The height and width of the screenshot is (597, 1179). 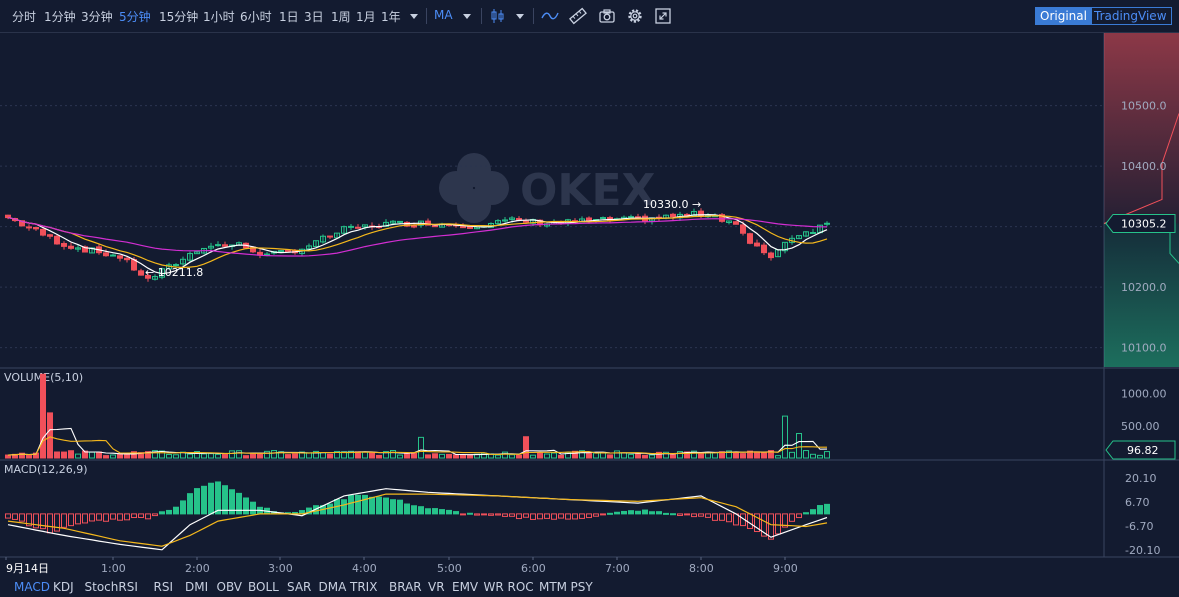 I want to click on line-indicator-icon, so click(x=550, y=16).